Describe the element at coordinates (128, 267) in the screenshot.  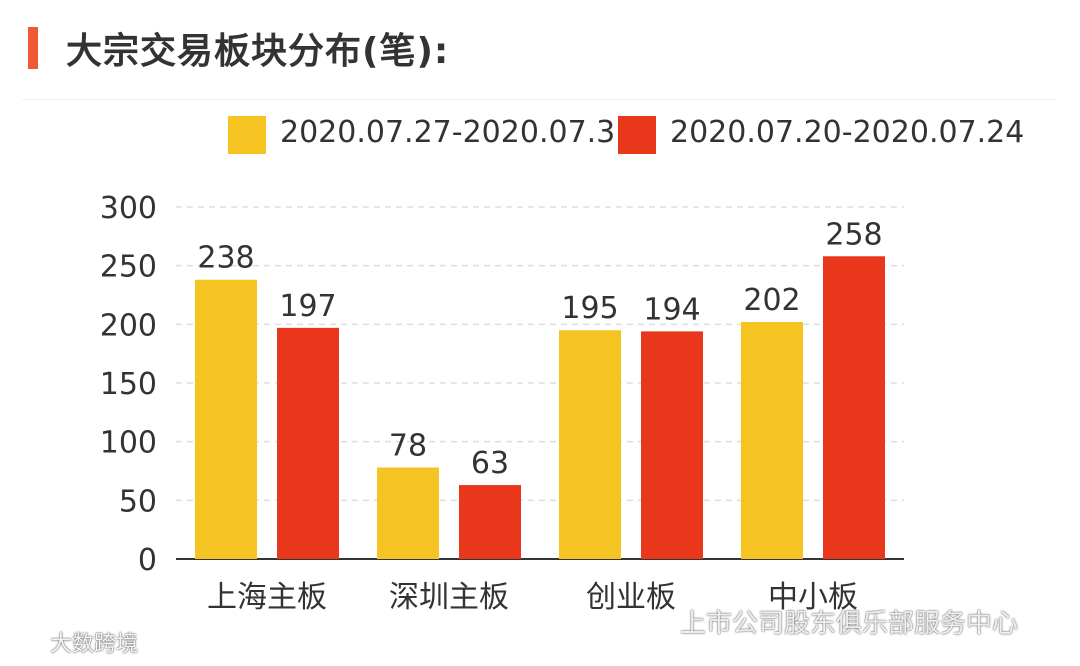
I see `y-tick-label: 250` at that location.